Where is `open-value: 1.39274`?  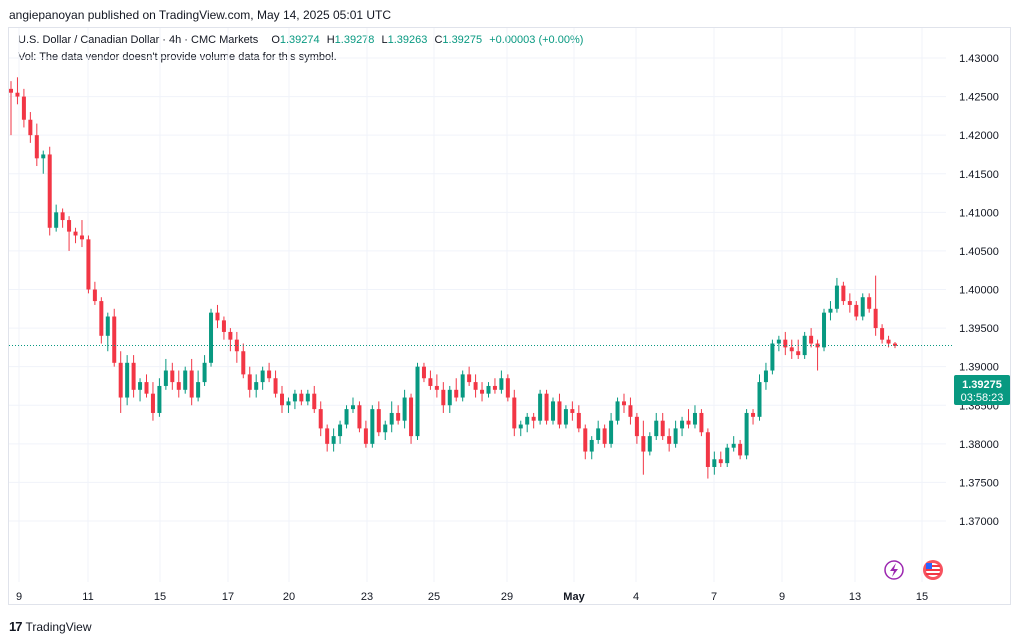 open-value: 1.39274 is located at coordinates (299, 40).